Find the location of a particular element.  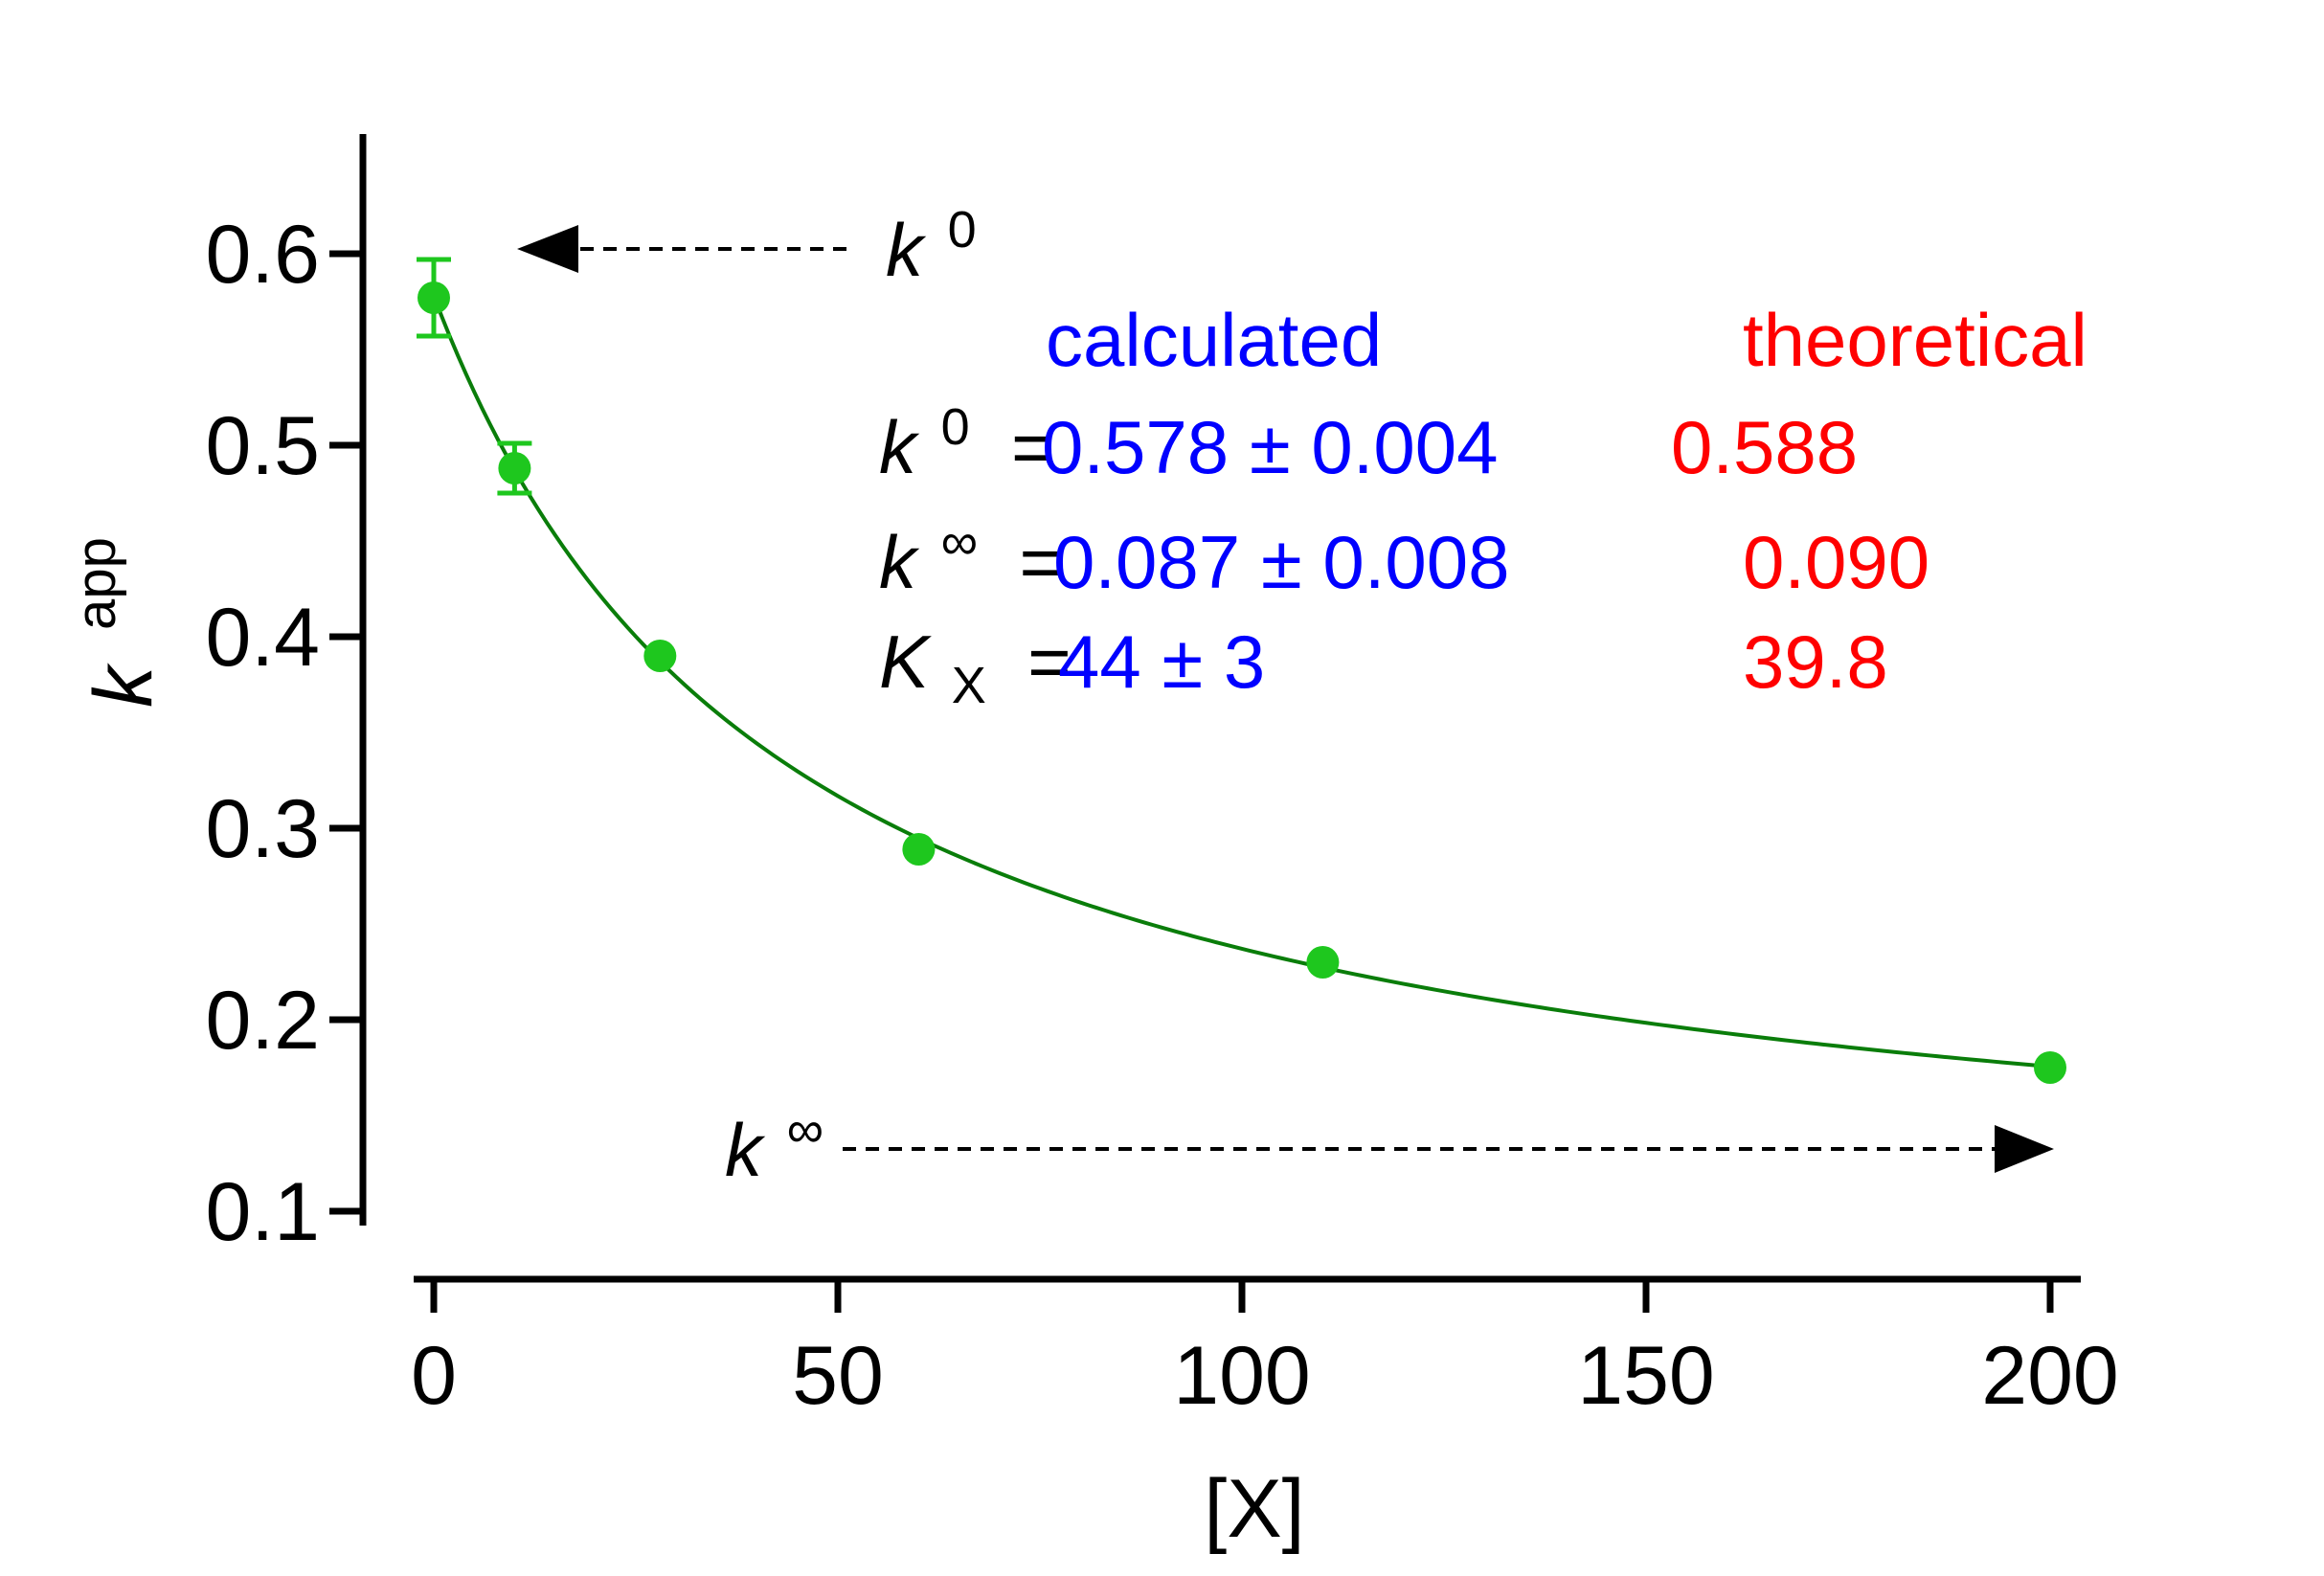

y-tick-label: 0.1 is located at coordinates (262, 1212).